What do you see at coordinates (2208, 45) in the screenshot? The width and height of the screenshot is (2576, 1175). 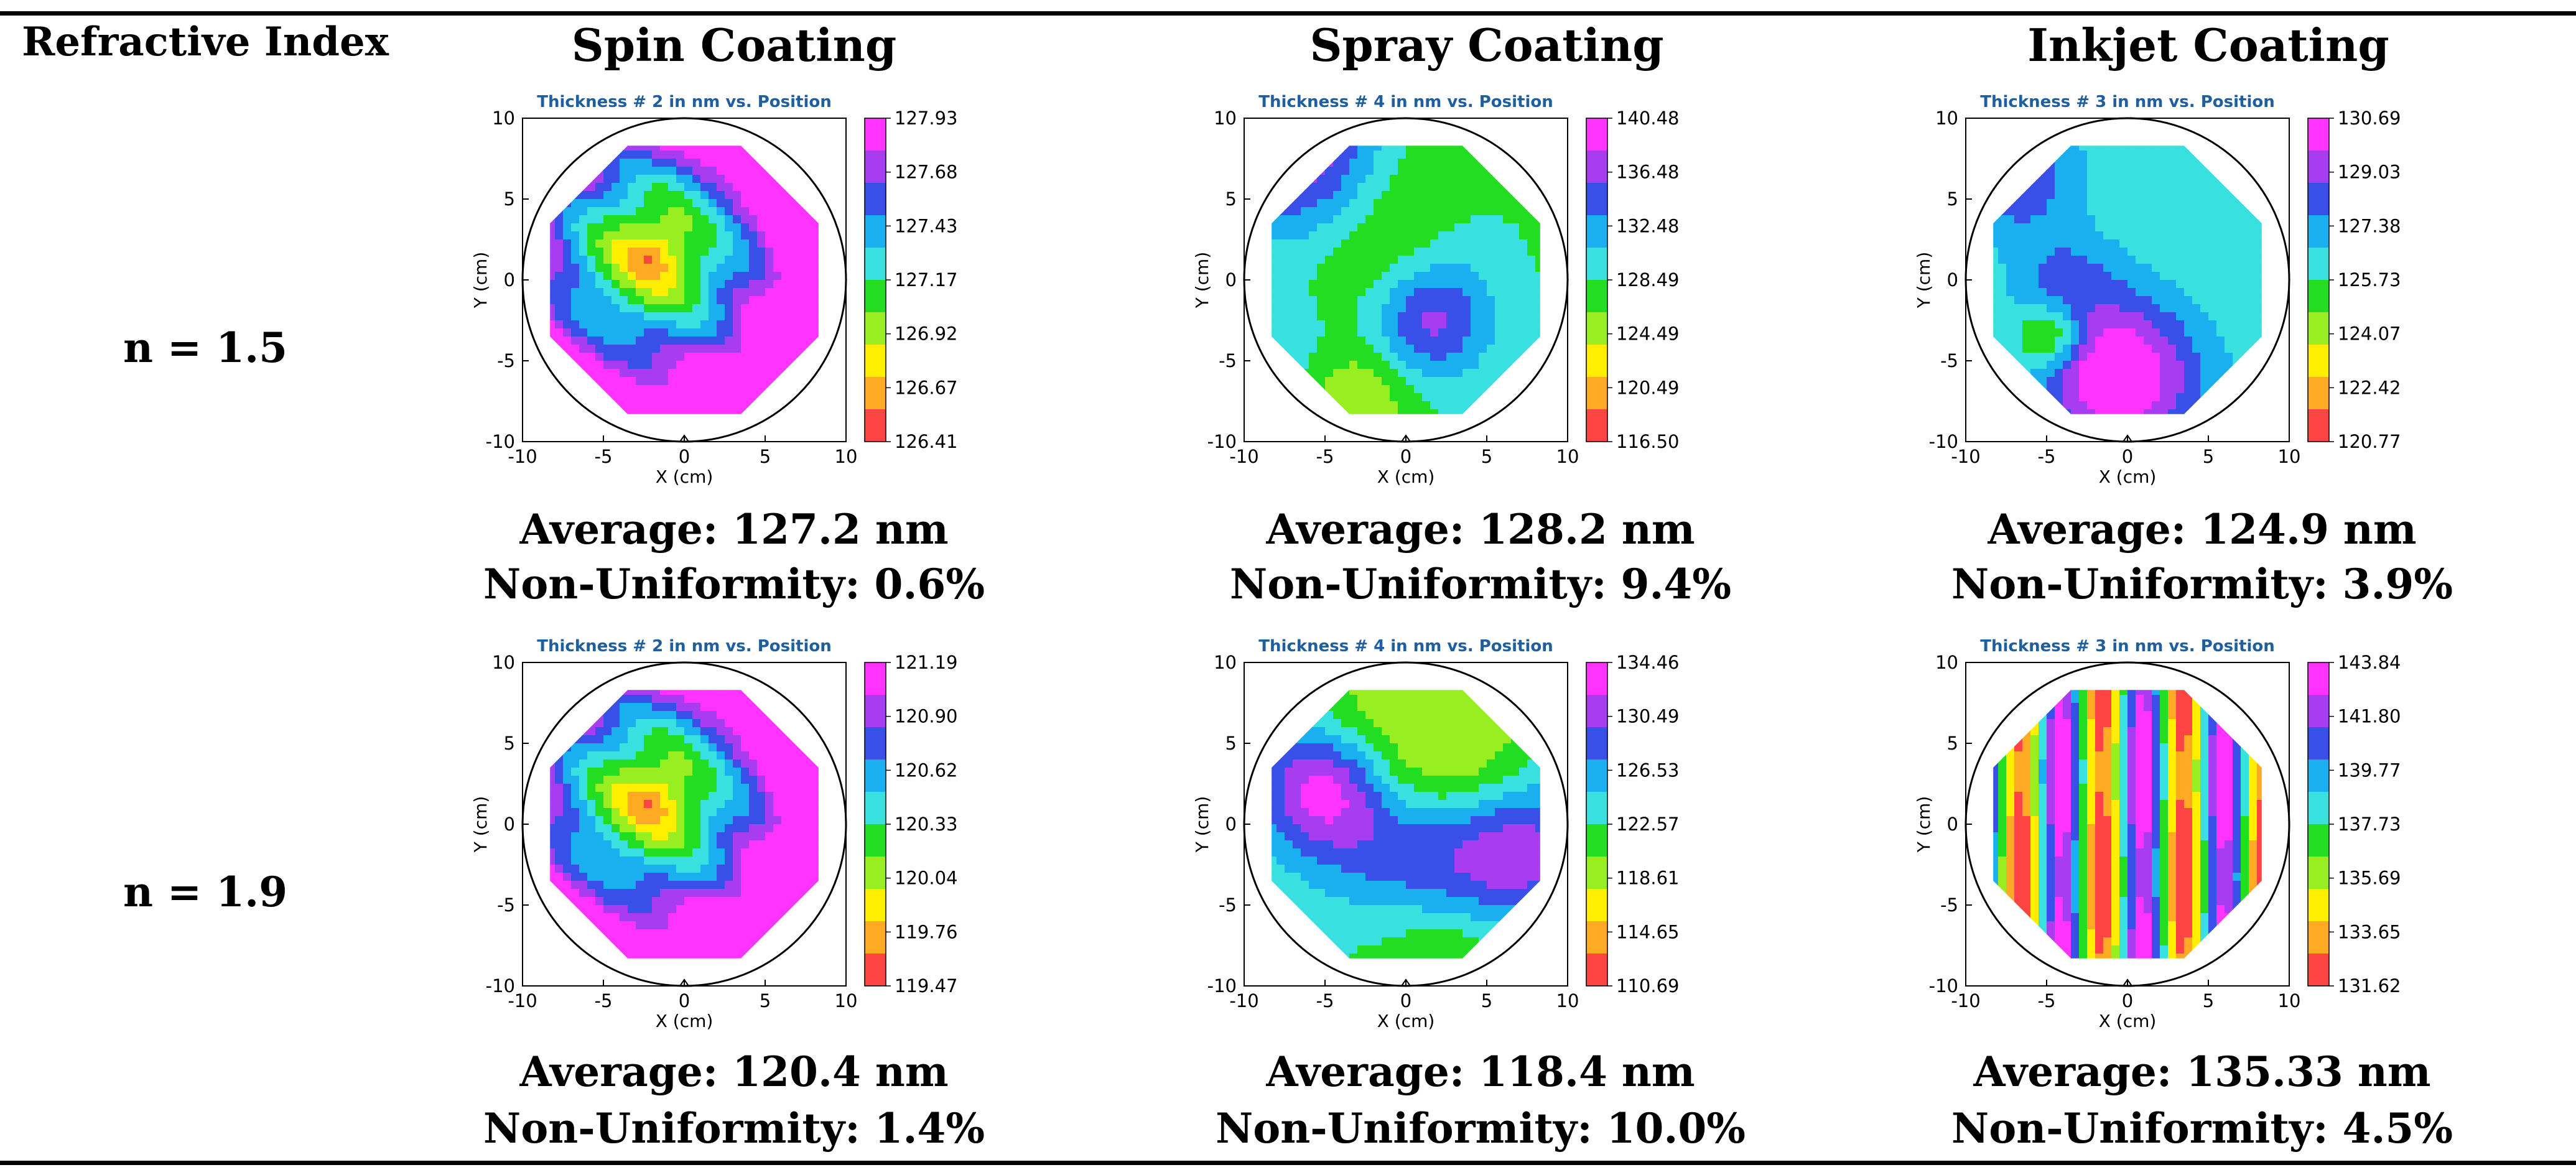 I see `column-header-inkjet: Inkjet Coating` at bounding box center [2208, 45].